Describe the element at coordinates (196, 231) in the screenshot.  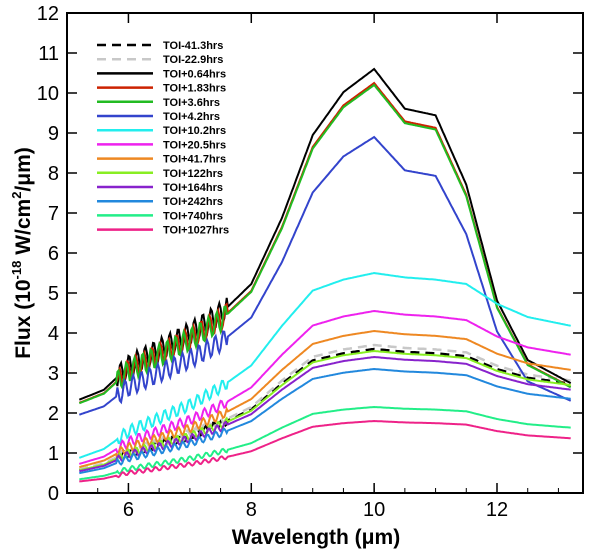
I see `legend-label: TOI+1027hrs` at that location.